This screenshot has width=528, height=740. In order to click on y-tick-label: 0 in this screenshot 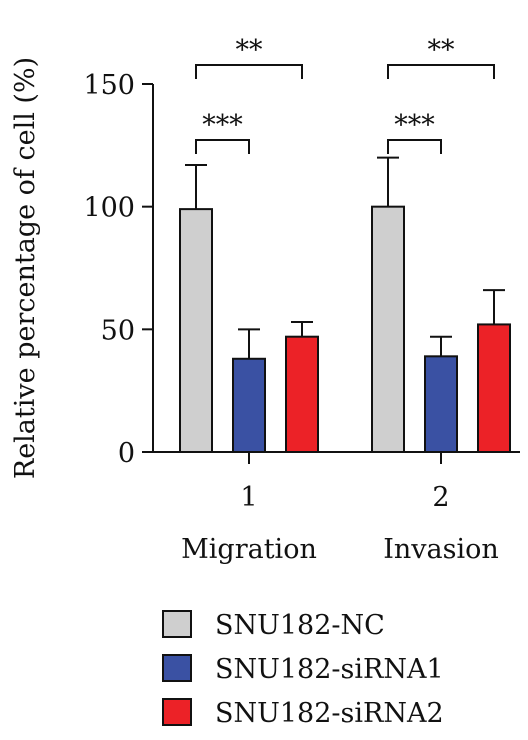, I will do `click(126, 453)`.